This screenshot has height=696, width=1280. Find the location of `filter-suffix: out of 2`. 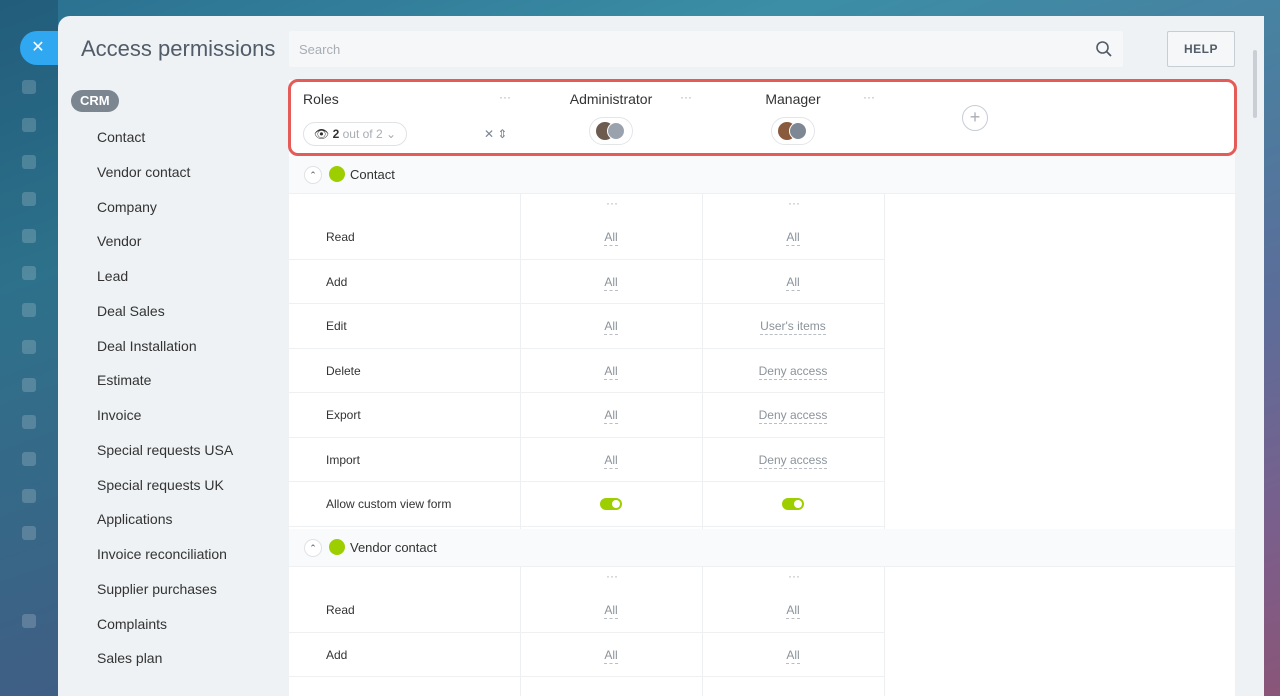

filter-suffix: out of 2 is located at coordinates (362, 134).